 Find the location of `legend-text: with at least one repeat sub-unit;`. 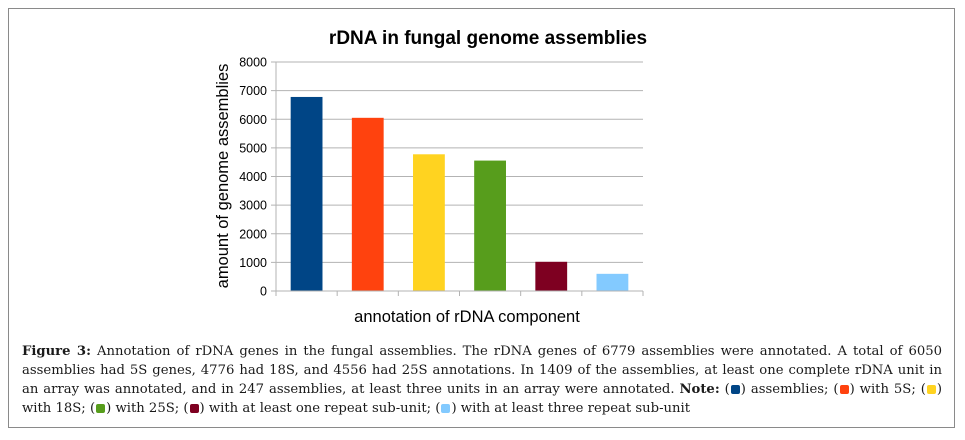

legend-text: with at least one repeat sub-unit; is located at coordinates (320, 408).